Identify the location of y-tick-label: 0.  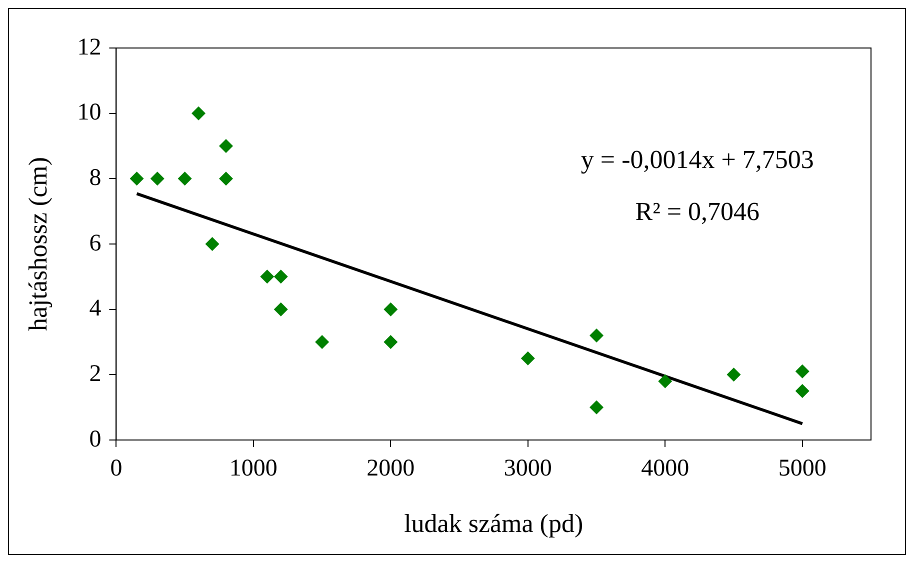
(95, 439).